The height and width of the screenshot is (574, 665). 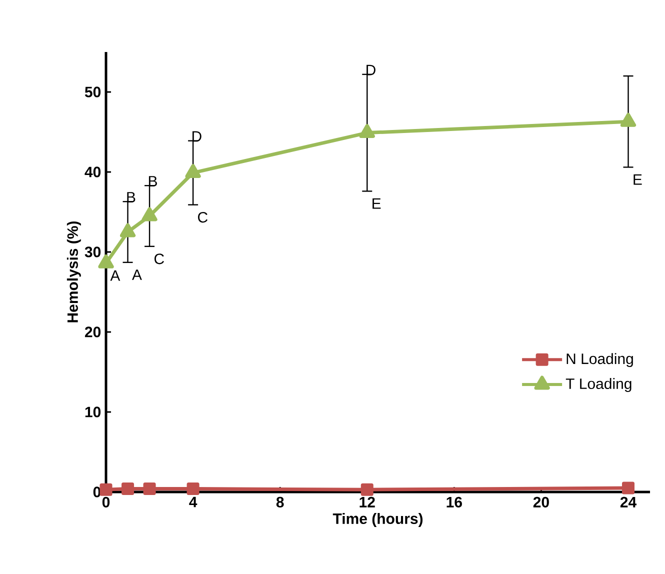 What do you see at coordinates (92, 92) in the screenshot?
I see `y-tick-label: 50` at bounding box center [92, 92].